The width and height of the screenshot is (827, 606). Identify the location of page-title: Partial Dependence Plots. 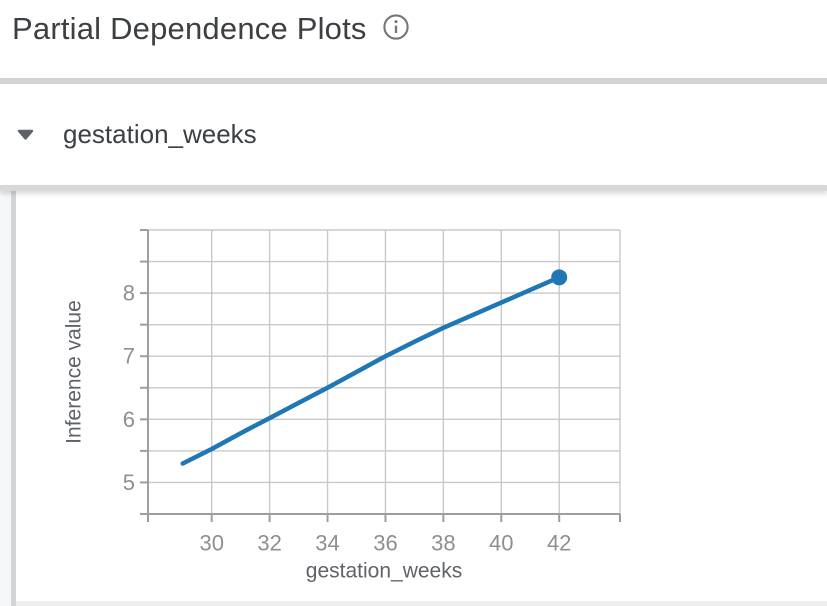
(189, 28).